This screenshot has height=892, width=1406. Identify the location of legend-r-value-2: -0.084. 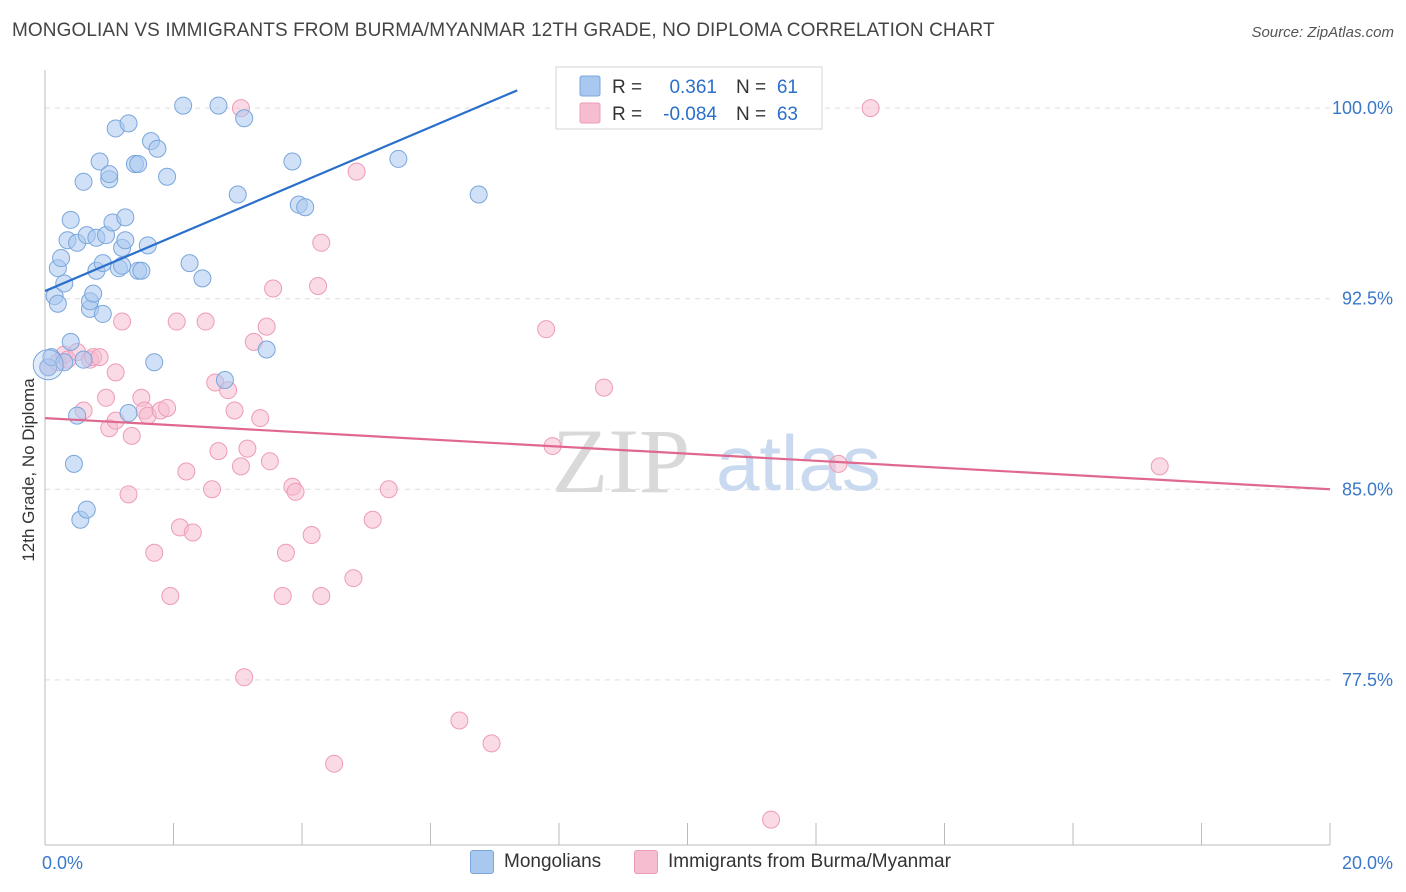
(690, 114).